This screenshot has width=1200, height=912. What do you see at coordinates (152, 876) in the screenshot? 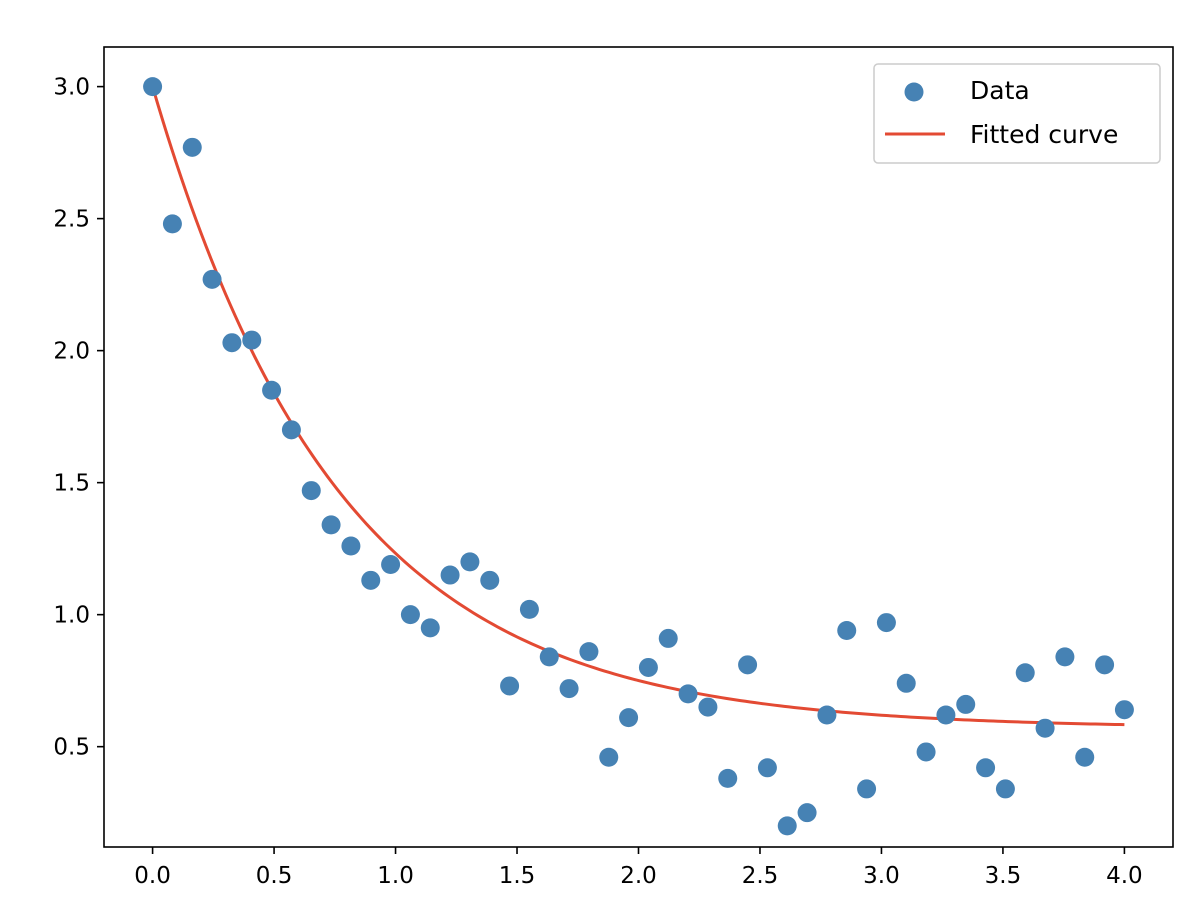
I see `x-tick-label: 0.0` at bounding box center [152, 876].